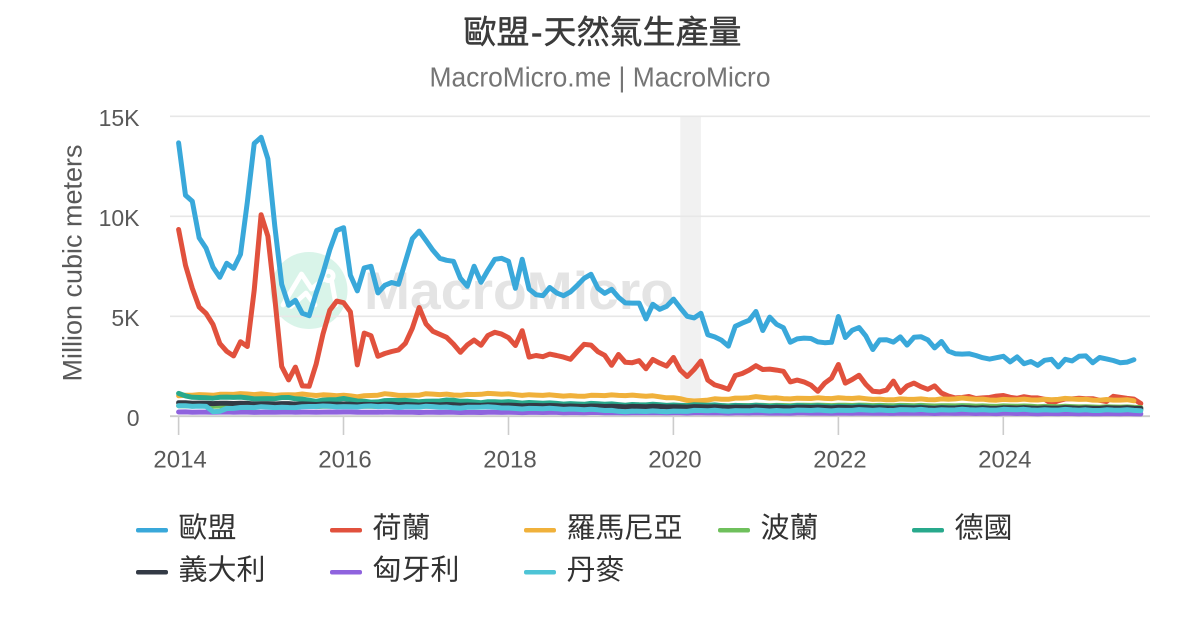 The image size is (1200, 630). Describe the element at coordinates (73, 262) in the screenshot. I see `svg-text: Million cubic meters` at that location.